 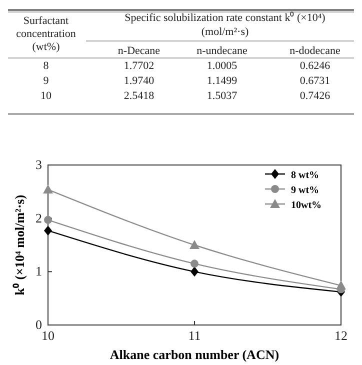 What do you see at coordinates (39, 324) in the screenshot?
I see `y-tick-label: 0` at bounding box center [39, 324].